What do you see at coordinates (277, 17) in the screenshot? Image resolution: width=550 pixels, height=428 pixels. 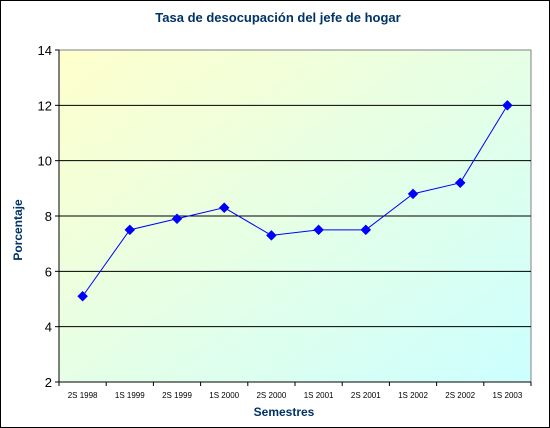 I see `chart-title: Tasa de desocupación del jefe de hogar` at bounding box center [277, 17].